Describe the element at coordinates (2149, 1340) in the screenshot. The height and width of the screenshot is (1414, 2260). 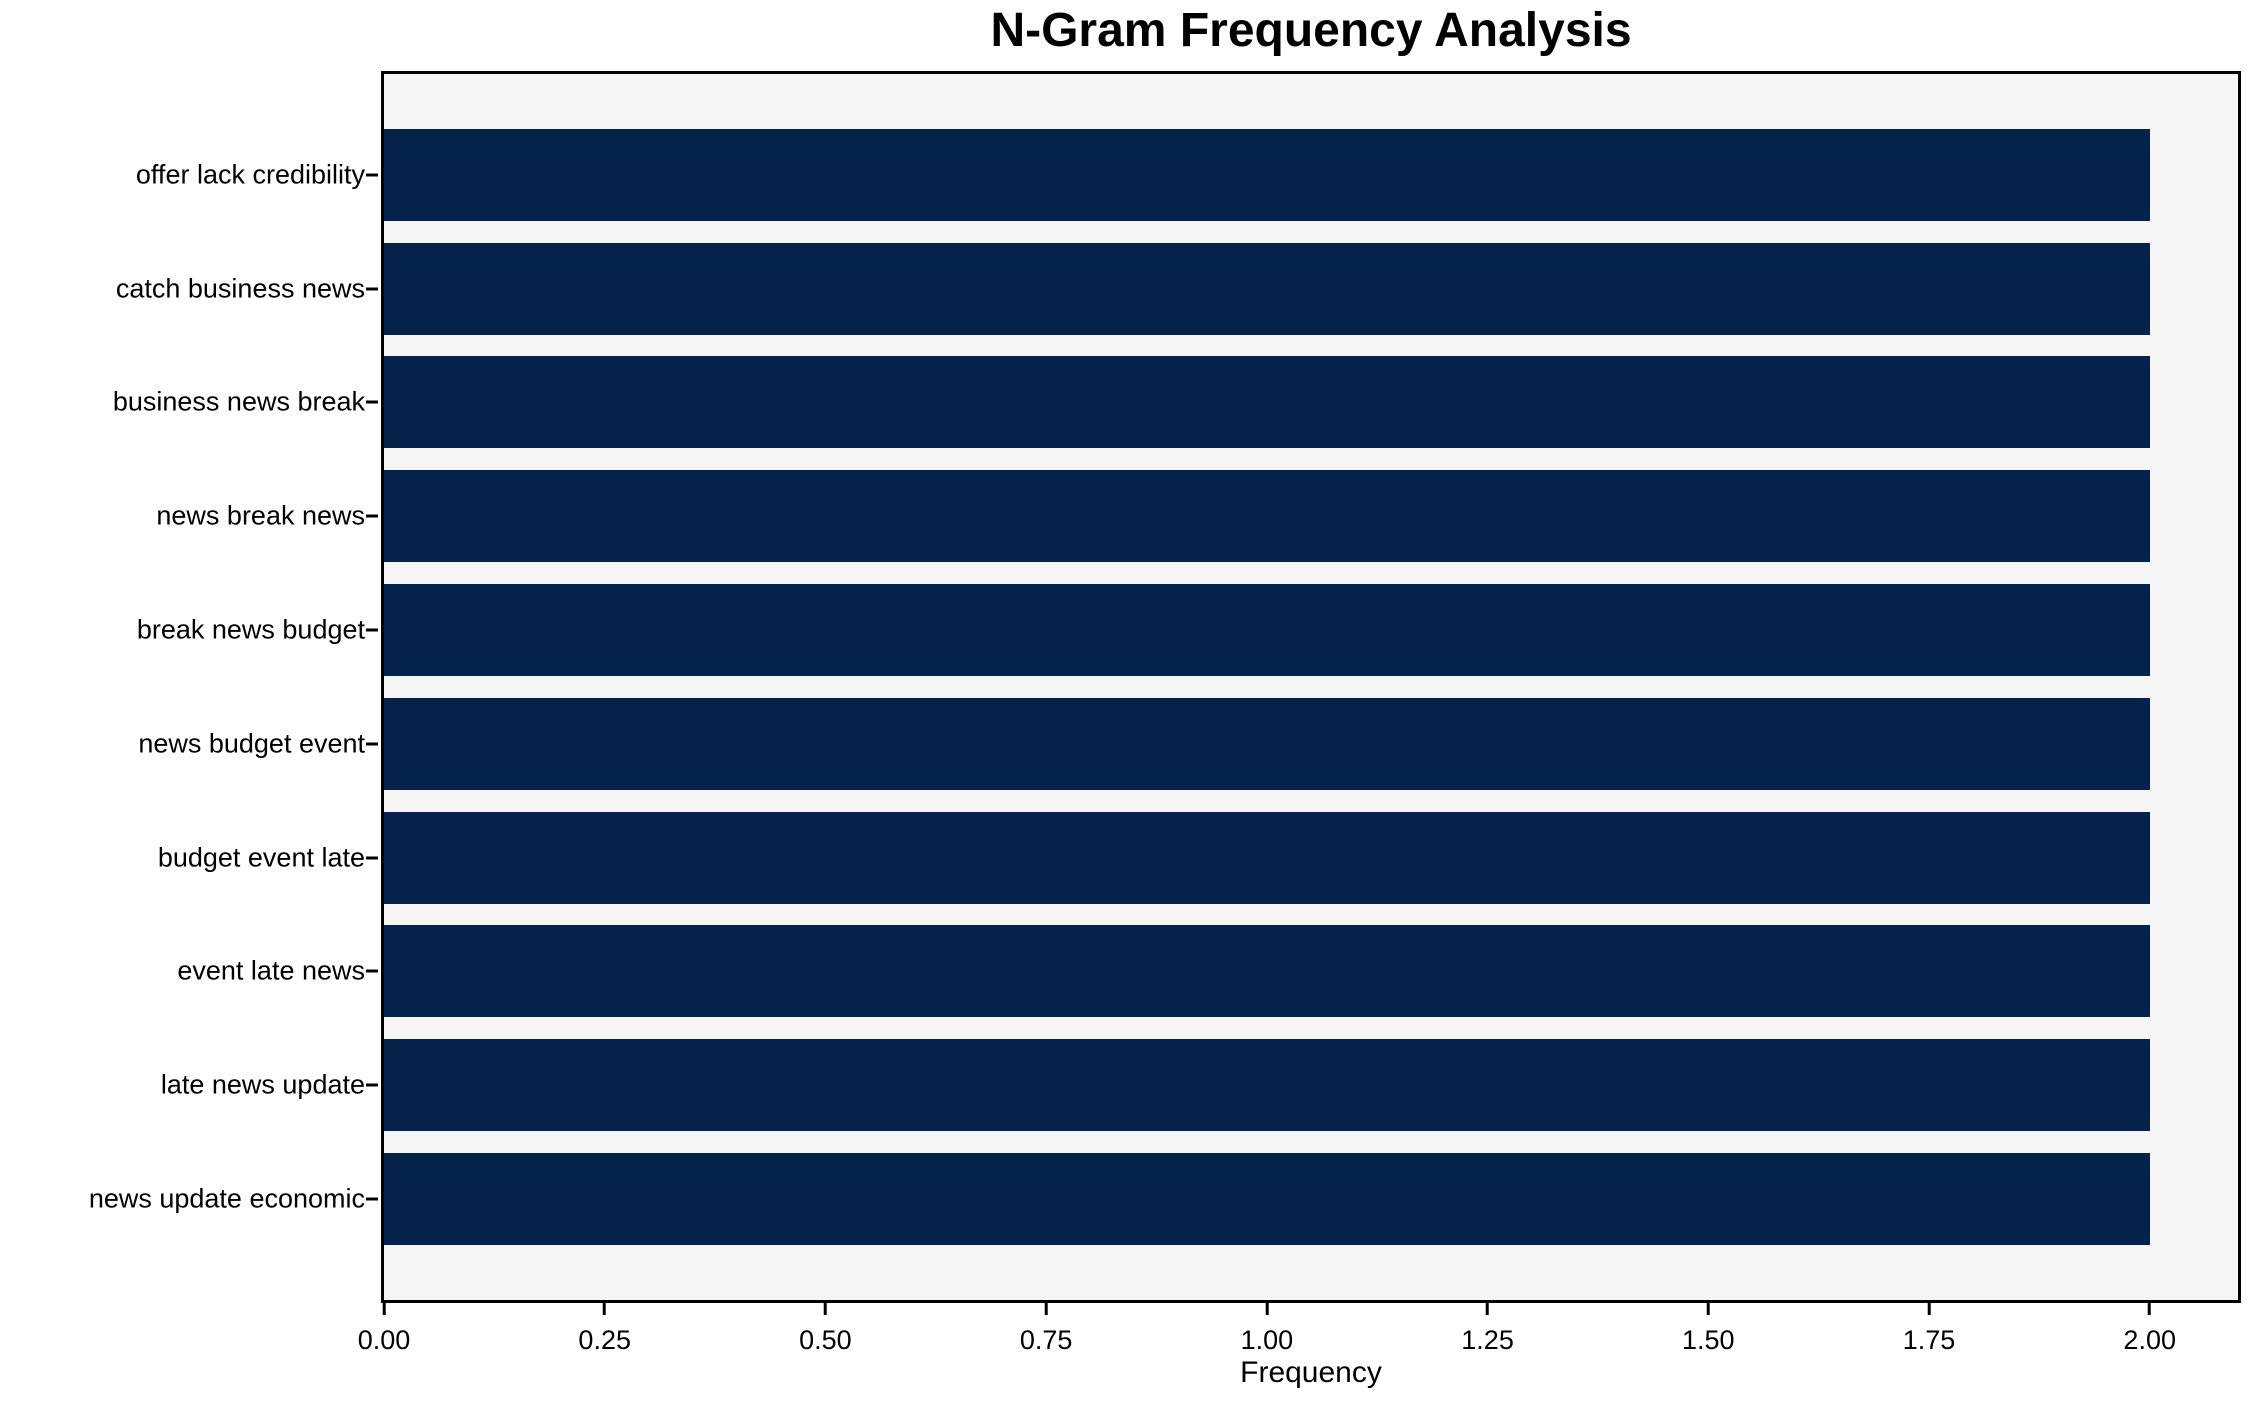
I see `x-tick-label: 2.00` at that location.